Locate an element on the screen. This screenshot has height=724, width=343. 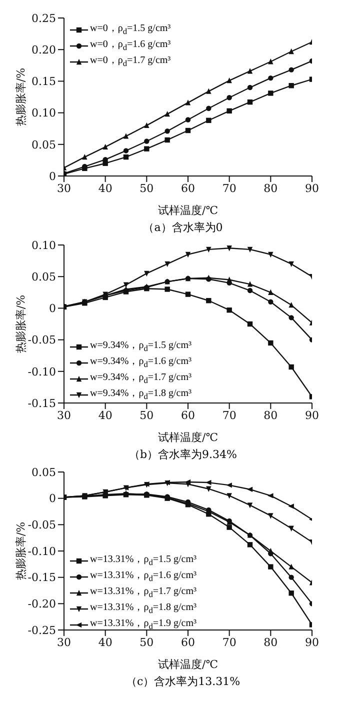
y-tick-label: -0.25 is located at coordinates (42, 630).